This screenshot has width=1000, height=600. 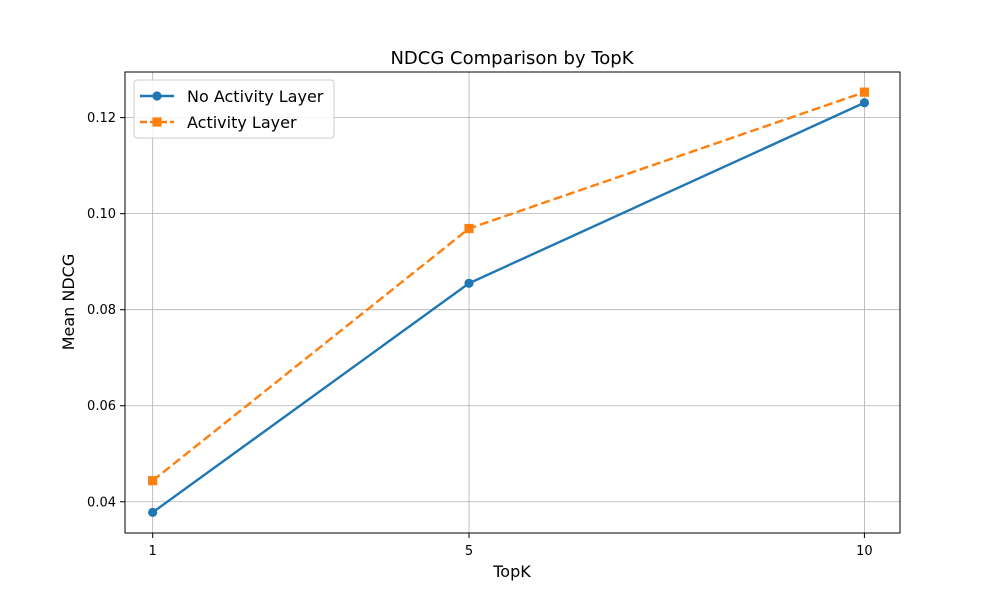 I want to click on x-tick-label: 5, so click(x=469, y=551).